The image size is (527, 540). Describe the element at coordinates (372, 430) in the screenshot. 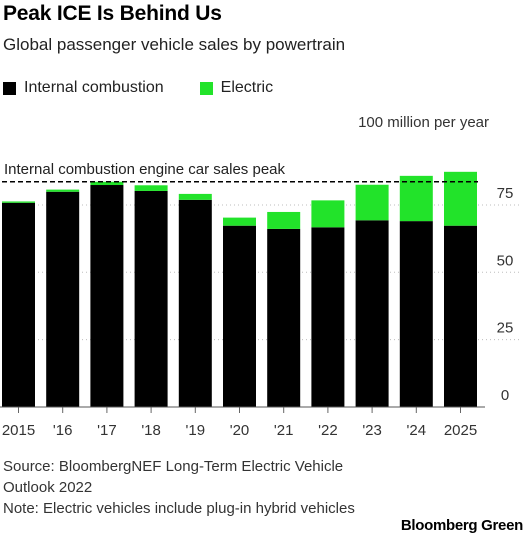

I see `x-tick-label-8: '23` at that location.